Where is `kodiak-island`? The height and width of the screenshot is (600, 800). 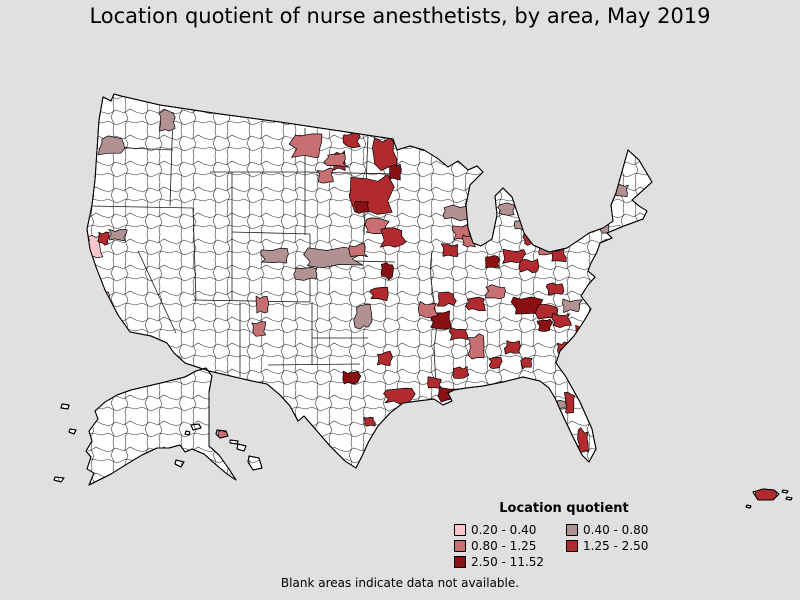
kodiak-island is located at coordinates (179, 463).